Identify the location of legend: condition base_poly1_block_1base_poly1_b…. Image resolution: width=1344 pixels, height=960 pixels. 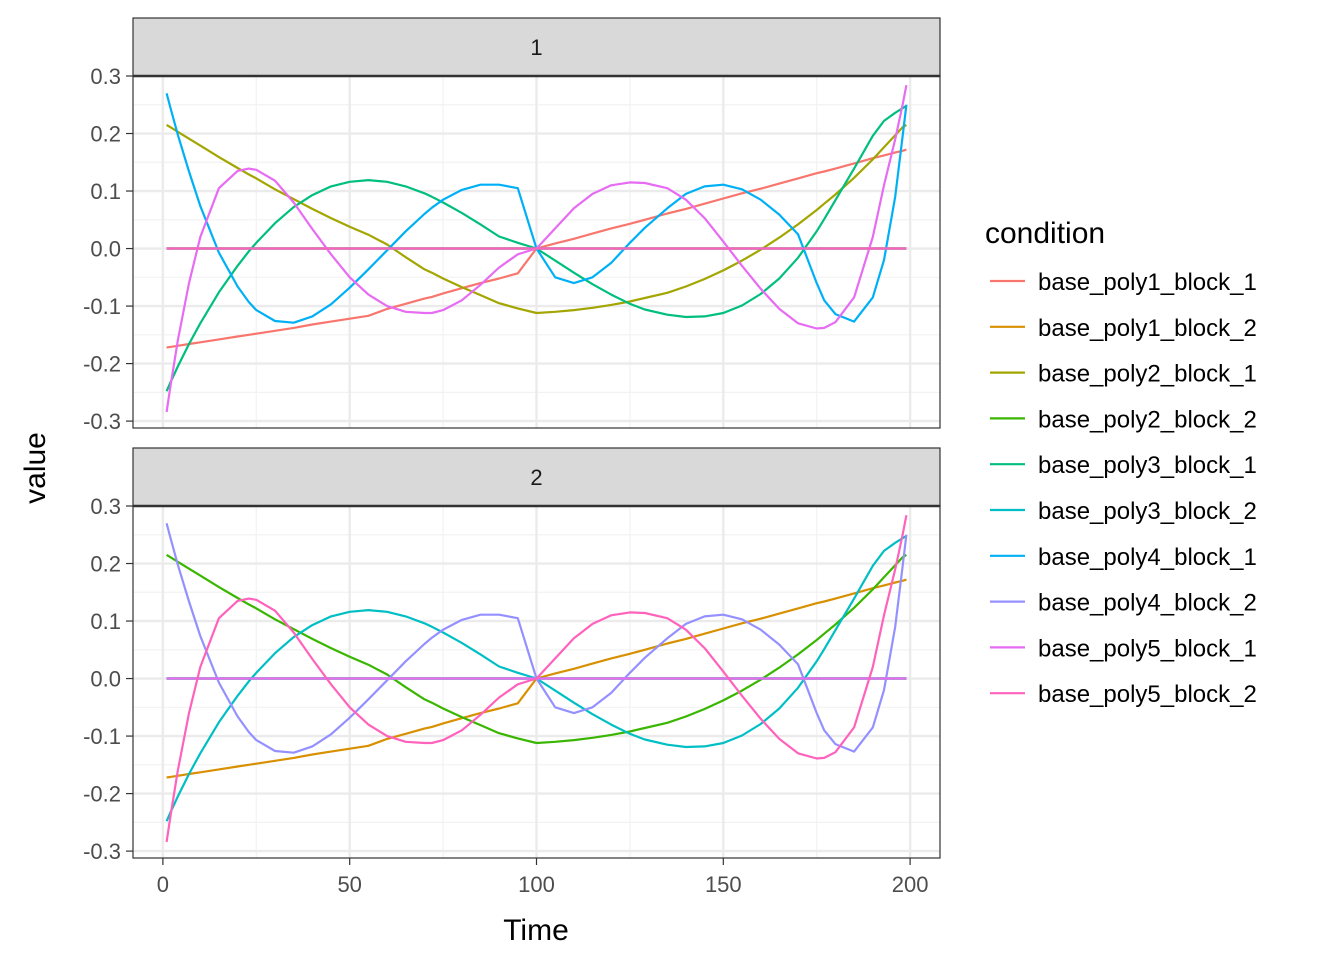
(1121, 462).